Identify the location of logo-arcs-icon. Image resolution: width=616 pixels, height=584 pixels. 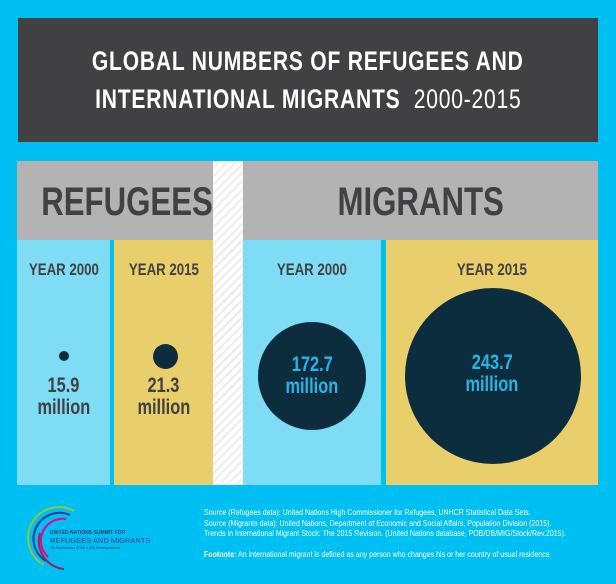
(51, 538).